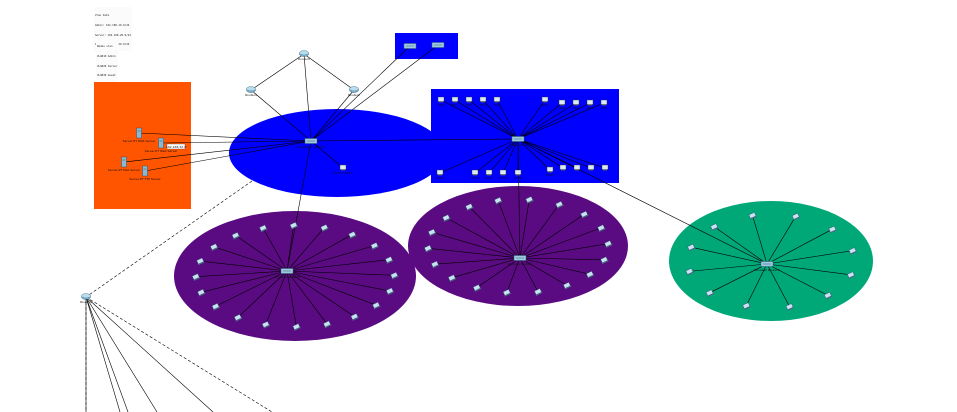  I want to click on pc-PC12, so click(489, 172).